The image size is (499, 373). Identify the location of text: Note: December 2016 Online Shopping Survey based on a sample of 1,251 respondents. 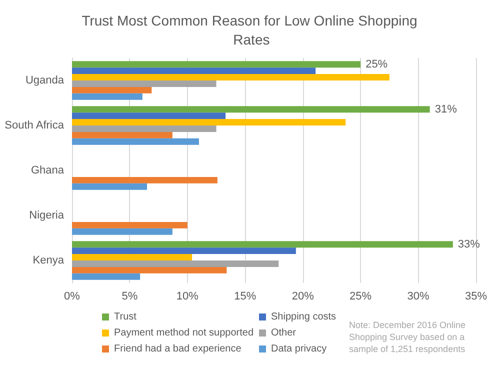
(408, 337).